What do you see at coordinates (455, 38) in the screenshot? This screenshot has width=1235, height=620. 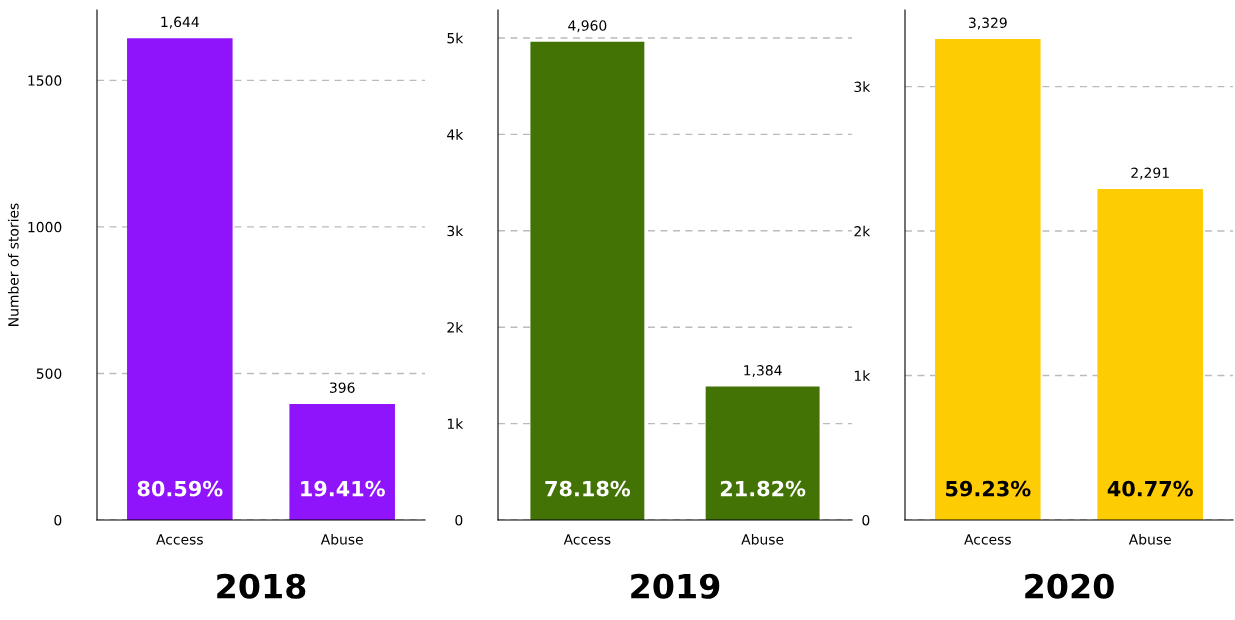 I see `y-tick-label: 5k` at bounding box center [455, 38].